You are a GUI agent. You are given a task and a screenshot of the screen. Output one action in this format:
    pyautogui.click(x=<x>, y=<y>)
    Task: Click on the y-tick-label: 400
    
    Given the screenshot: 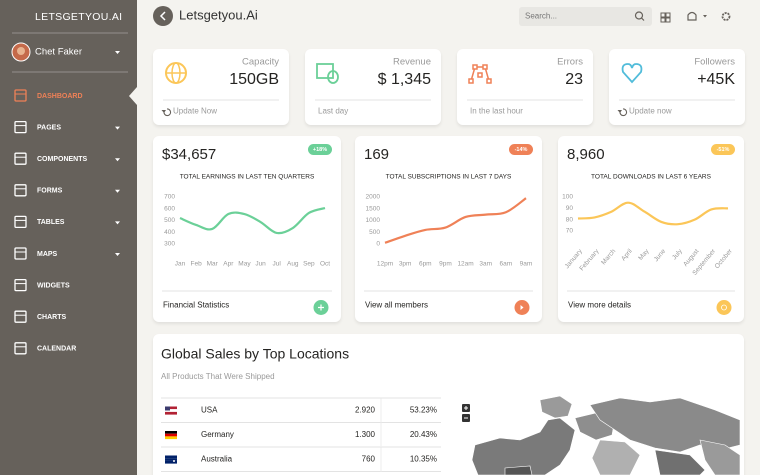 What is the action you would take?
    pyautogui.click(x=169, y=232)
    